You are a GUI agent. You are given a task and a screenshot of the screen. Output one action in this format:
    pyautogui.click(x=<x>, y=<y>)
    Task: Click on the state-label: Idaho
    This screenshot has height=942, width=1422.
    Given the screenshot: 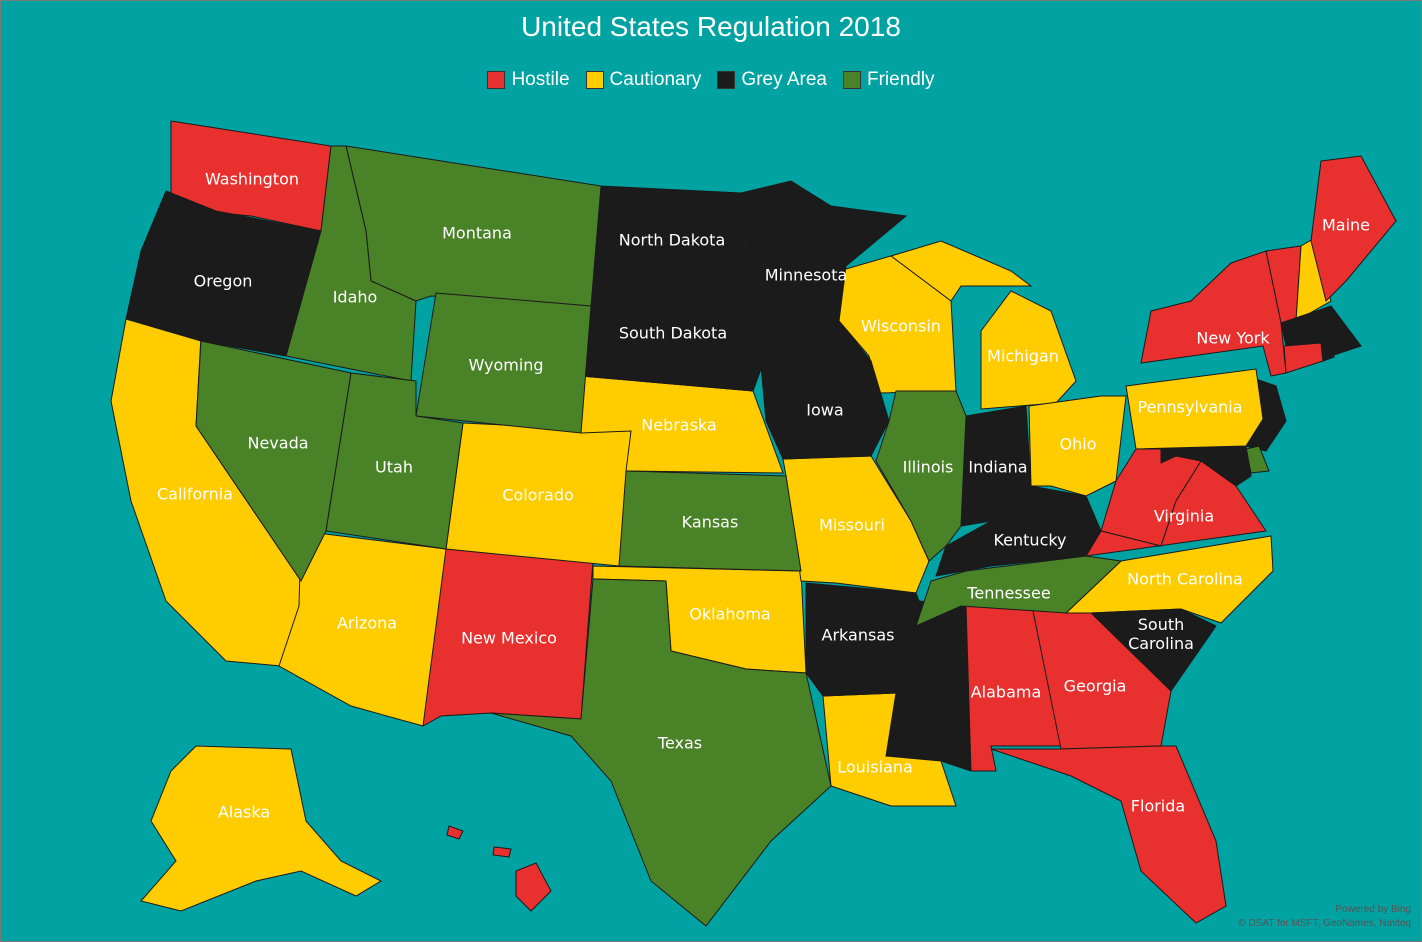 What is the action you would take?
    pyautogui.click(x=355, y=297)
    